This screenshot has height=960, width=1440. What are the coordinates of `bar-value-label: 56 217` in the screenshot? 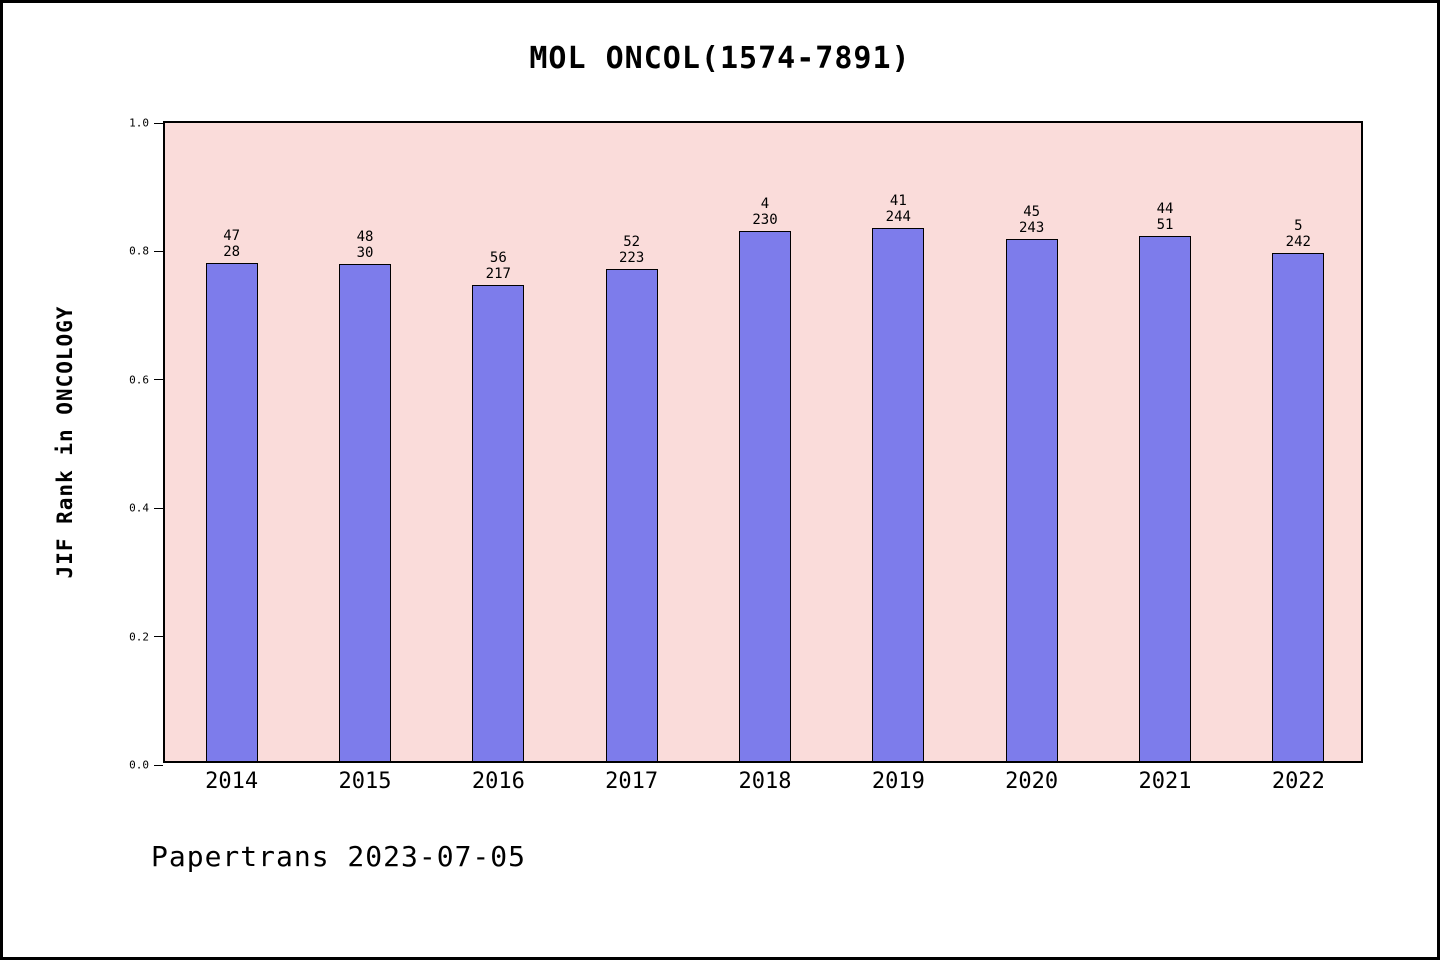 It's located at (498, 265).